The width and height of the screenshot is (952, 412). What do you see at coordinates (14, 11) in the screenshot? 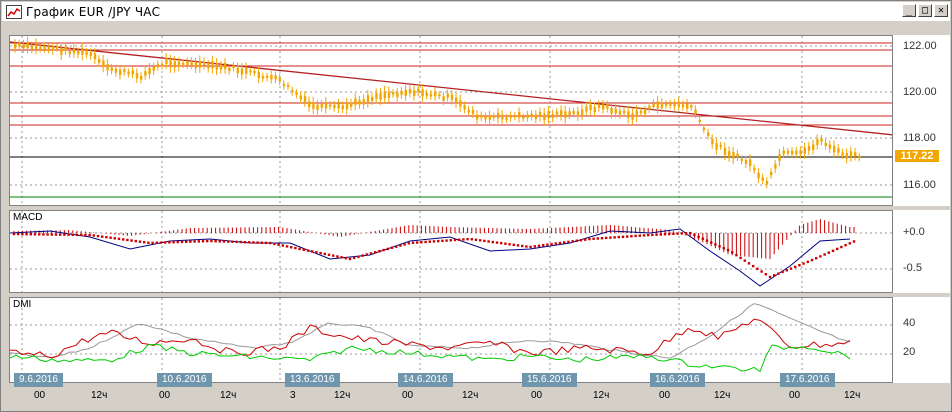
I see `chart-app-icon` at bounding box center [14, 11].